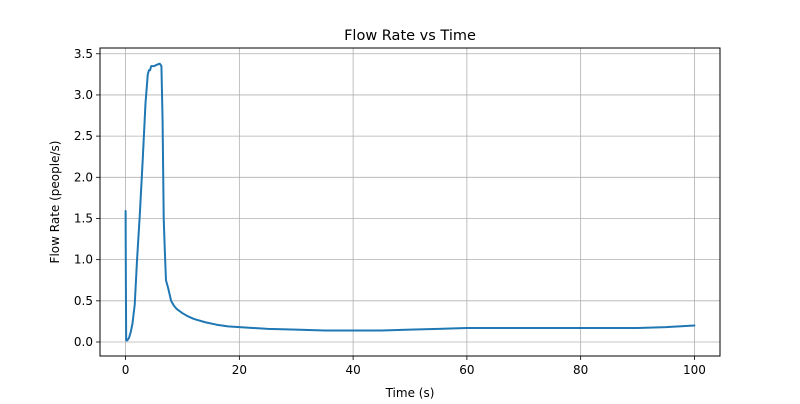  Describe the element at coordinates (83, 177) in the screenshot. I see `y-tick-label: 2.0` at that location.